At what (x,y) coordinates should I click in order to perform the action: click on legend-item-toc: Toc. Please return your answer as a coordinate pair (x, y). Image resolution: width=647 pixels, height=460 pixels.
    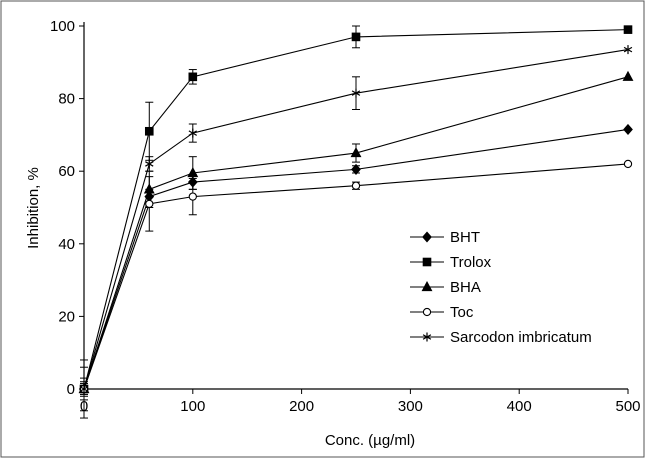
    Looking at the image, I should click on (442, 312).